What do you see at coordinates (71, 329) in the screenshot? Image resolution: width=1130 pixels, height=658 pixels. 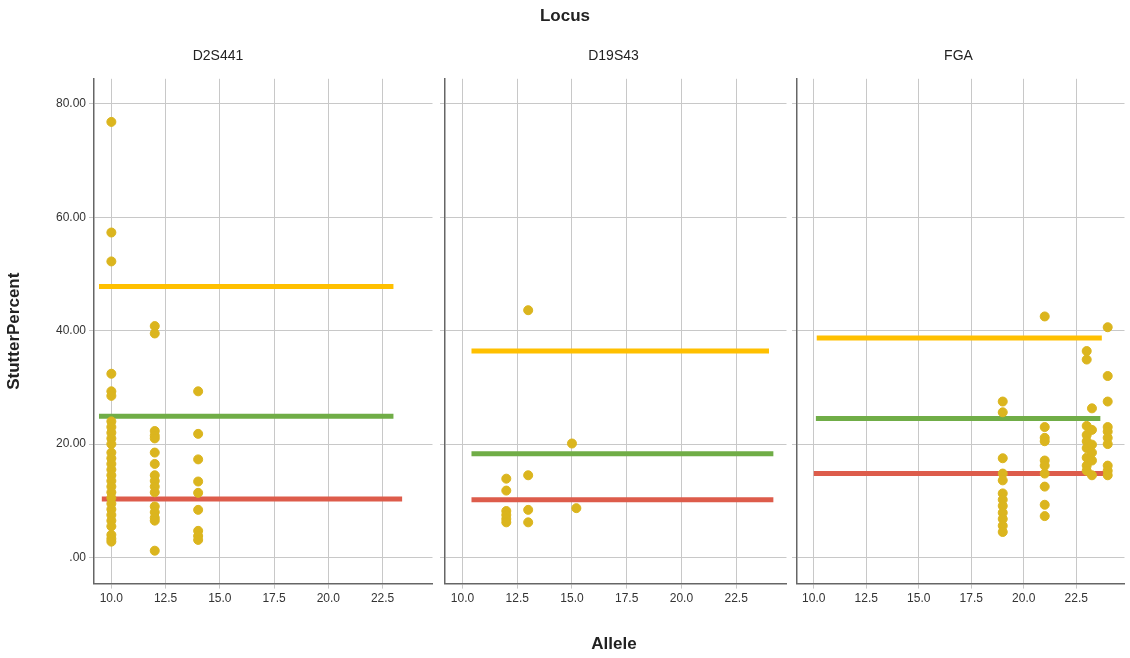 I see `y-tick-label: 40.00` at bounding box center [71, 329].